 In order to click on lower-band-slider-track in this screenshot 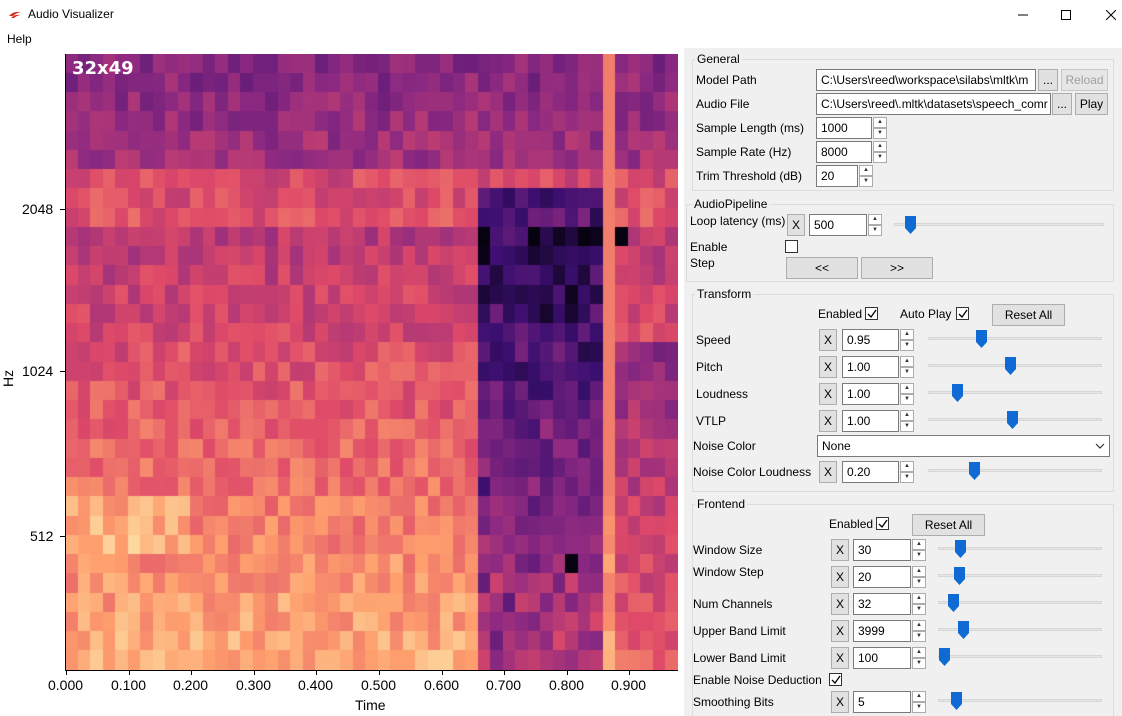, I will do `click(1020, 656)`.